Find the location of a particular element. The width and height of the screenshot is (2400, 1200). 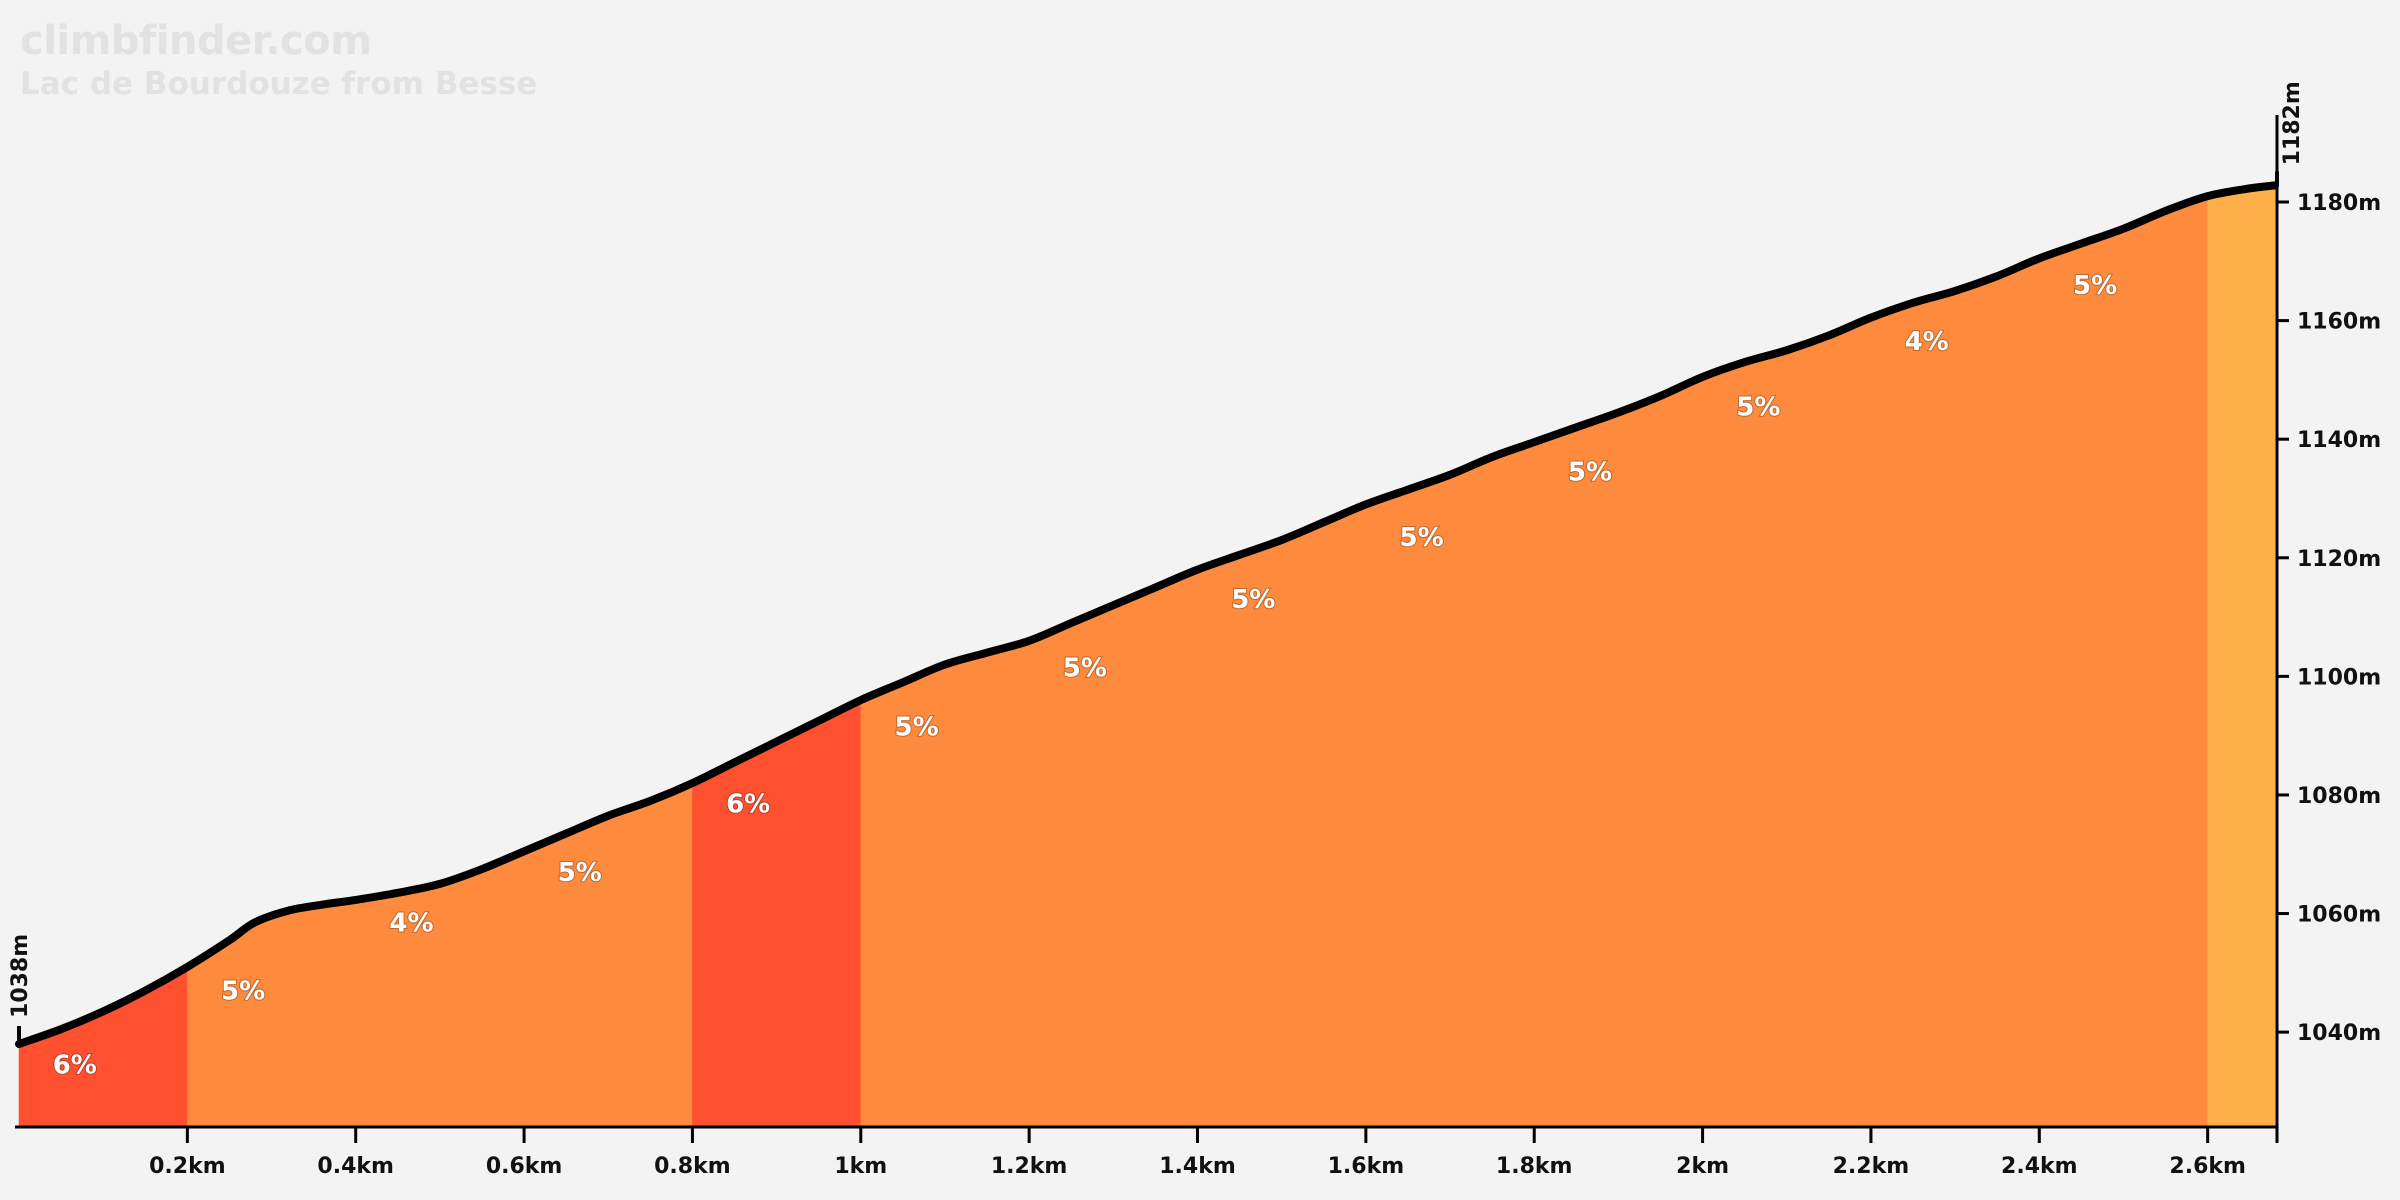

x-tick-label: 2km is located at coordinates (1702, 1166).